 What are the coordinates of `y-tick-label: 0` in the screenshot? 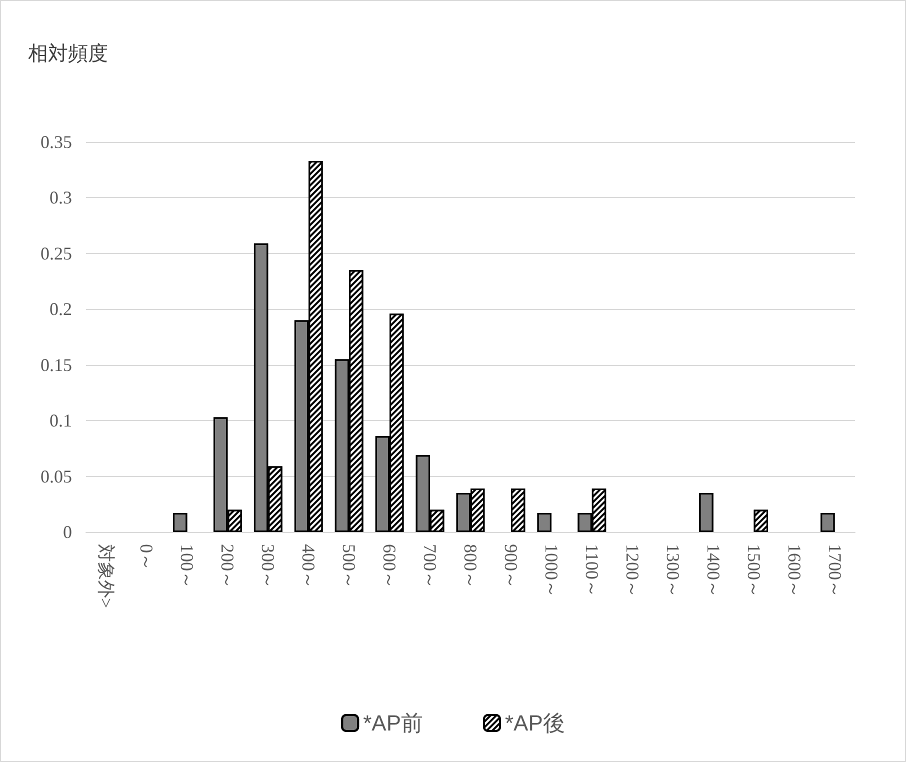 It's located at (67, 532).